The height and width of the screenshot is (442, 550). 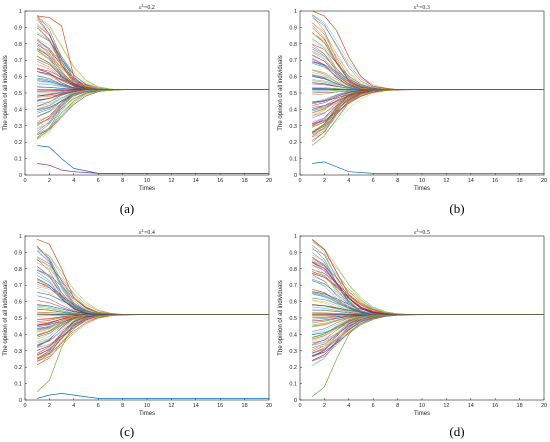 What do you see at coordinates (422, 232) in the screenshot?
I see `chart-title: εL=0.5` at bounding box center [422, 232].